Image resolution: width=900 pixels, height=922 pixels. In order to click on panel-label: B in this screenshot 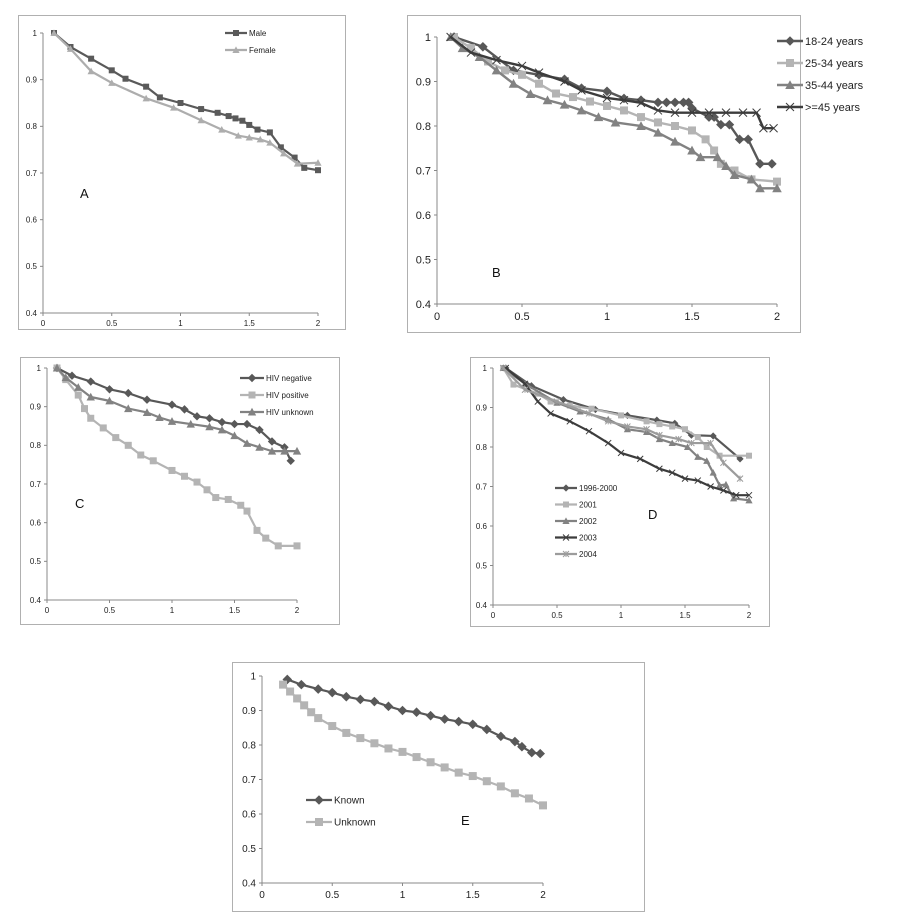, I will do `click(496, 272)`.